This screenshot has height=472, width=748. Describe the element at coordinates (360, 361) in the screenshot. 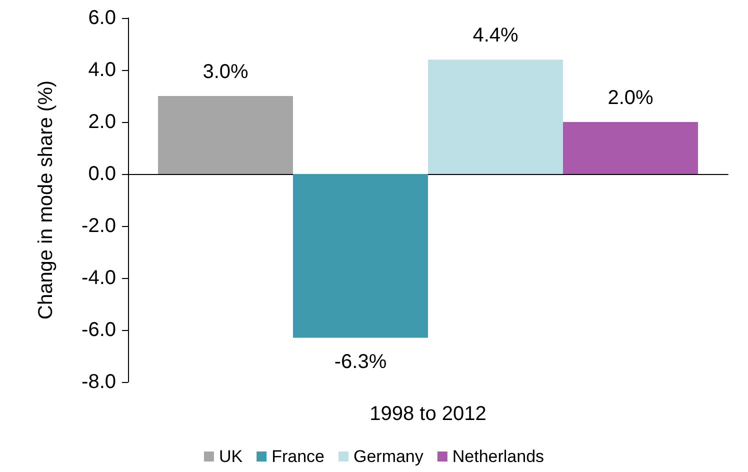

I see `data-label: -6.3%` at that location.